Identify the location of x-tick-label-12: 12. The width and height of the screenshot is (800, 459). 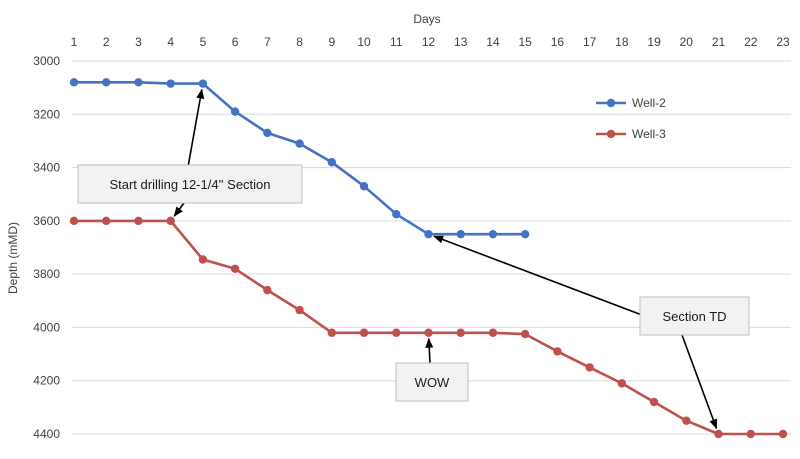
(429, 42).